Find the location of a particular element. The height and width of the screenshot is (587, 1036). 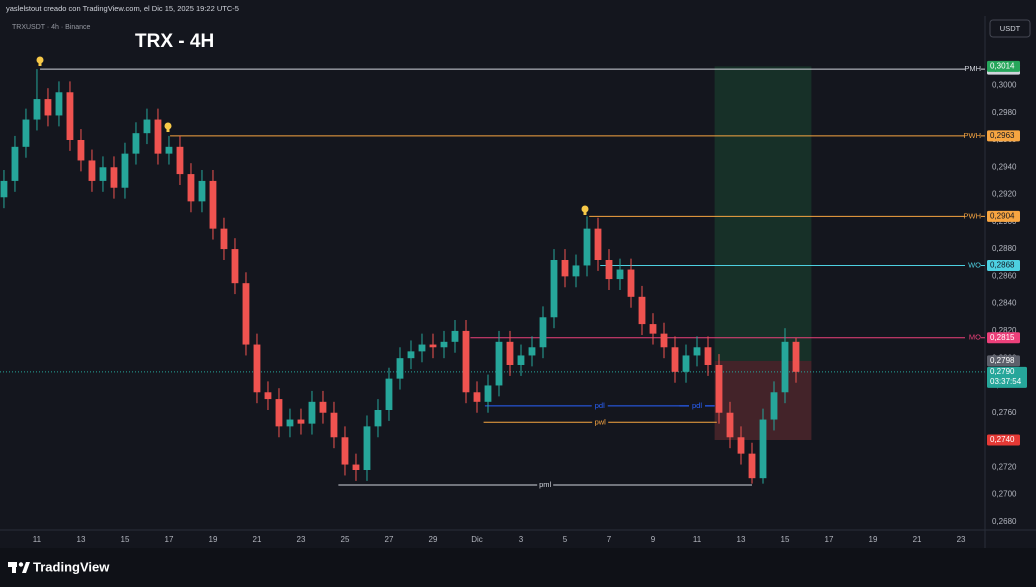

footer is located at coordinates (518, 567).